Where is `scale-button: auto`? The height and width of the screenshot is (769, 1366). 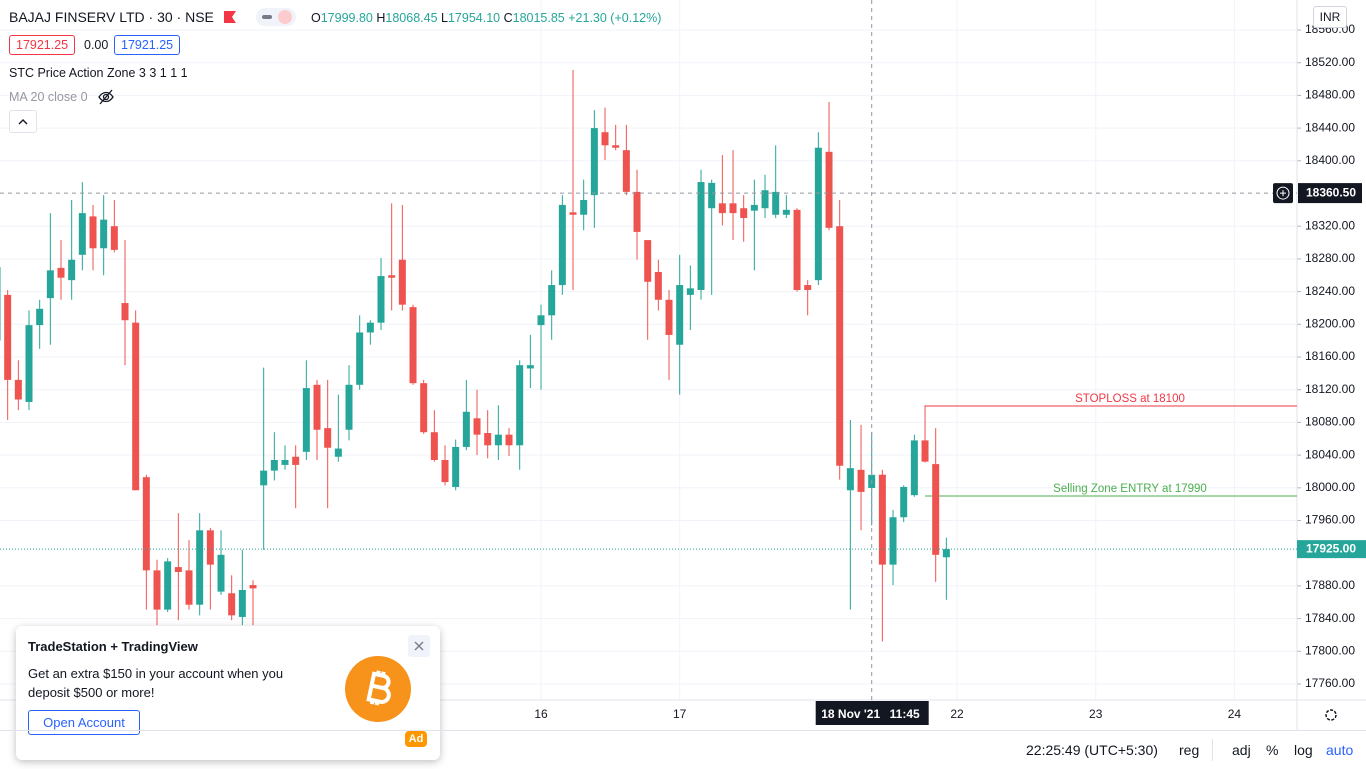
scale-button: auto is located at coordinates (1340, 750).